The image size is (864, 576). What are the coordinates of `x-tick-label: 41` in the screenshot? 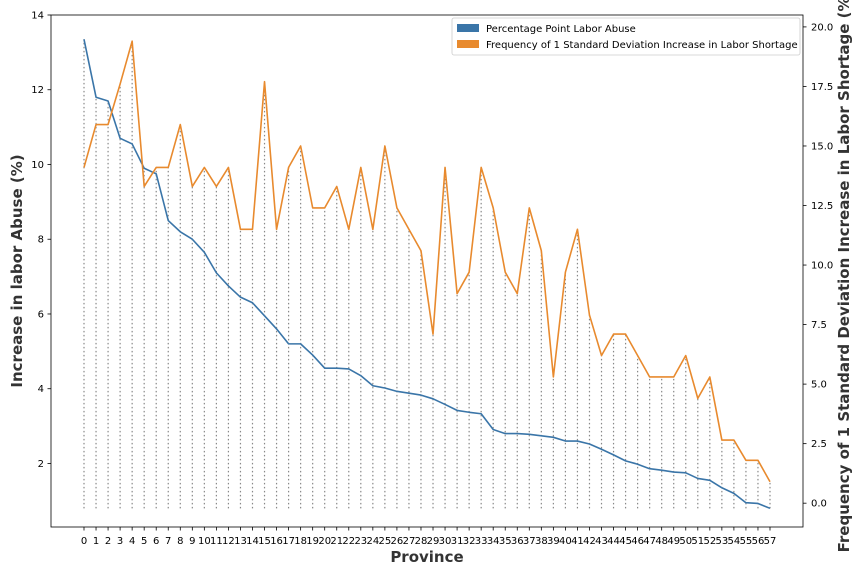 It's located at (577, 541).